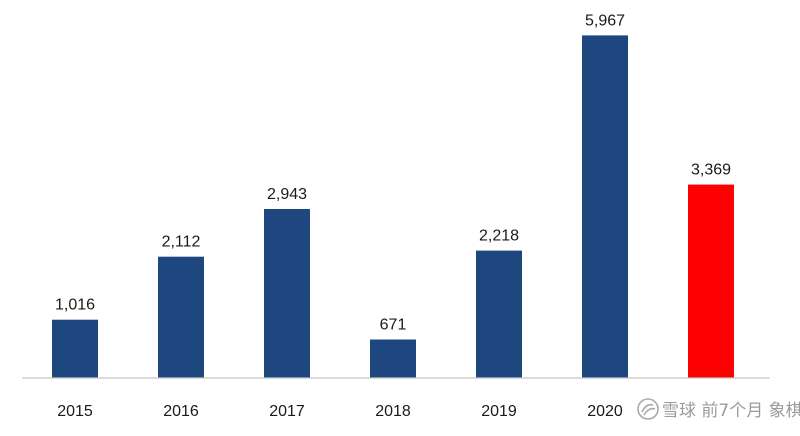 Image resolution: width=800 pixels, height=436 pixels. Describe the element at coordinates (648, 409) in the screenshot. I see `snowball-logo-icon` at that location.